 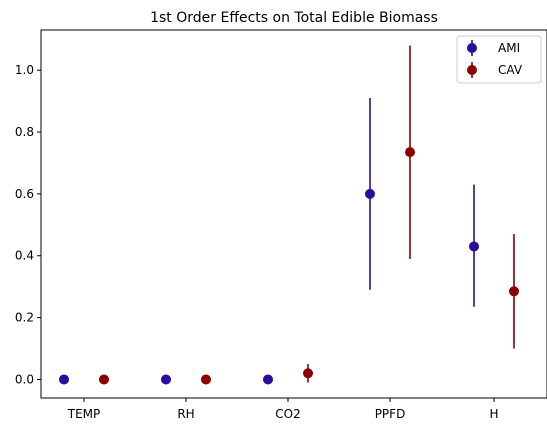 I want to click on x-tick-label-temp: TEMP, so click(x=84, y=414).